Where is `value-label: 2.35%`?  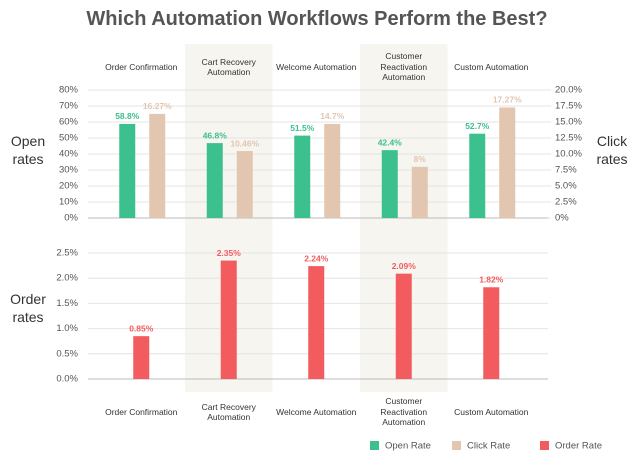
value-label: 2.35% is located at coordinates (229, 253).